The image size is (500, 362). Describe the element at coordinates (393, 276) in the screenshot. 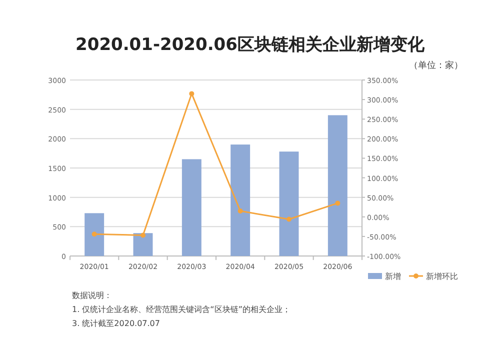

I see `legend-label: 新增` at that location.